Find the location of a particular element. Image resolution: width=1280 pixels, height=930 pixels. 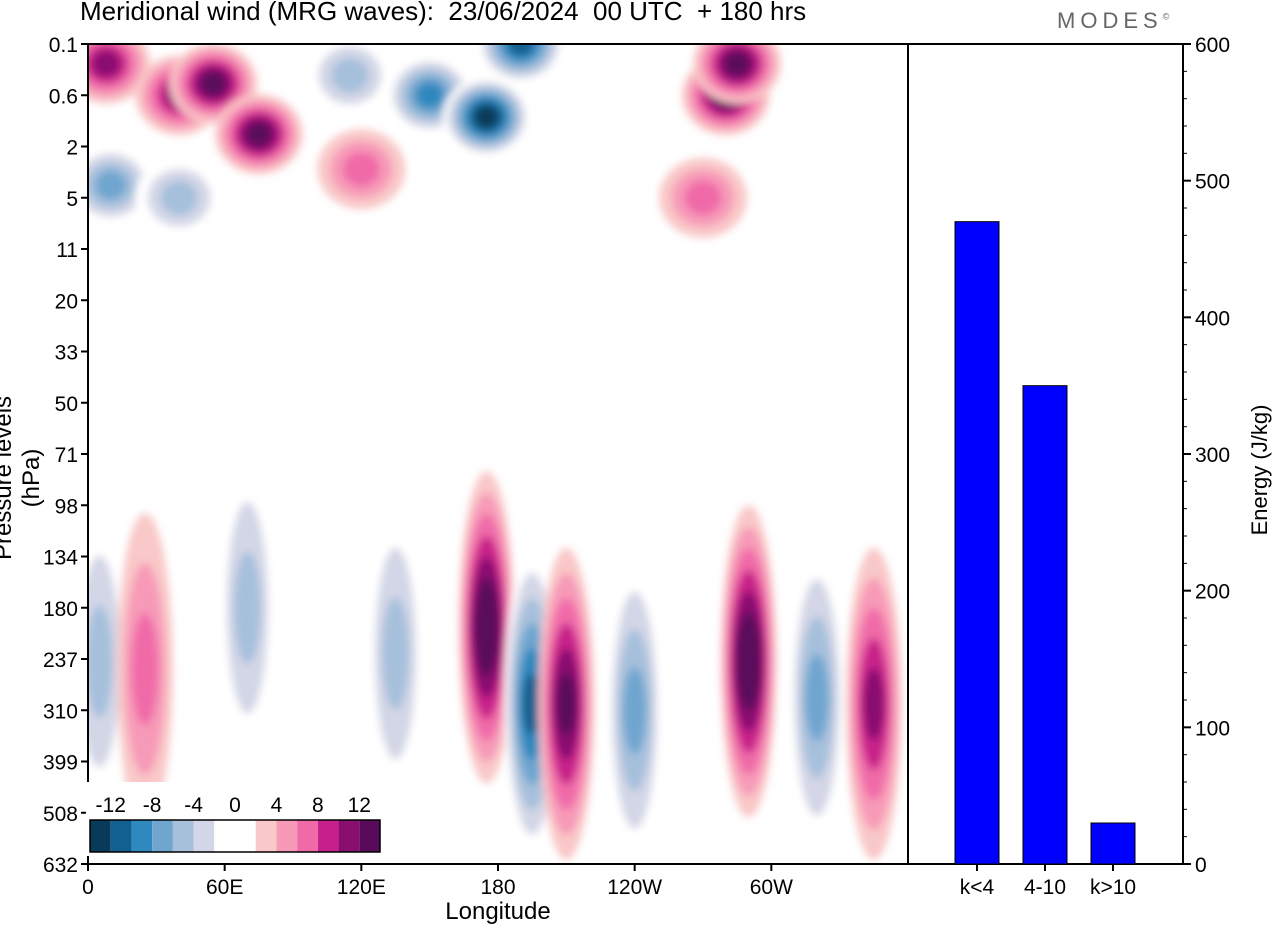

colorbar-label: -8 is located at coordinates (152, 805).